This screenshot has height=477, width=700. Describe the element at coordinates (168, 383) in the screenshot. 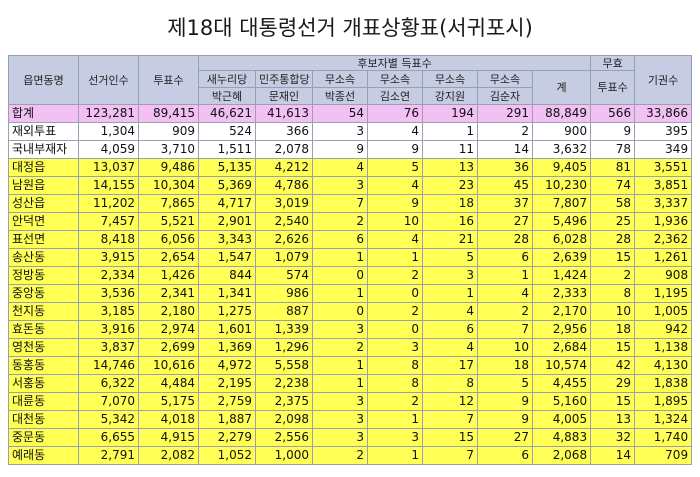

I see `value-cell: 4,484` at that location.